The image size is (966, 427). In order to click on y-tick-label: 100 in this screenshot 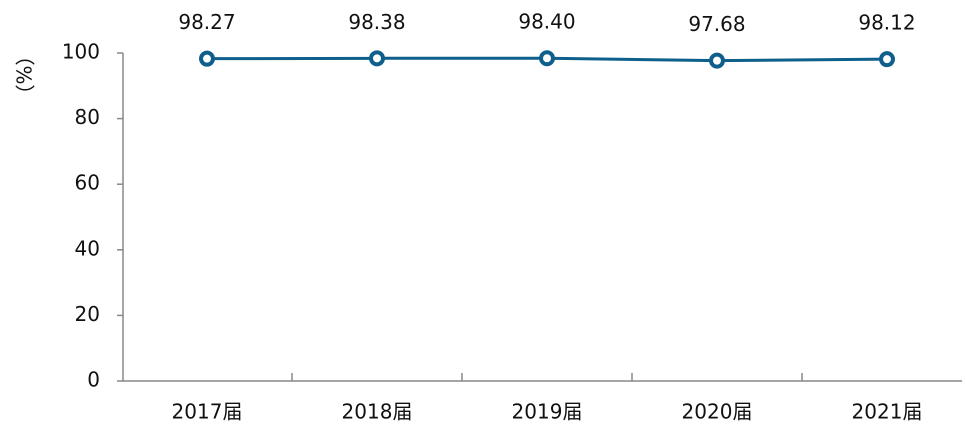, I will do `click(81, 52)`.